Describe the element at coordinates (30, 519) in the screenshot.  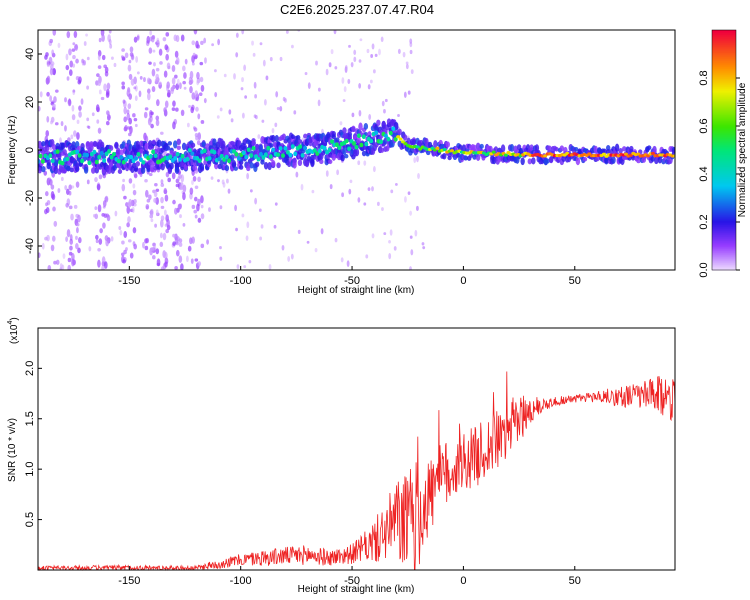
I see `snr-y-tick-label: 0.5` at that location.